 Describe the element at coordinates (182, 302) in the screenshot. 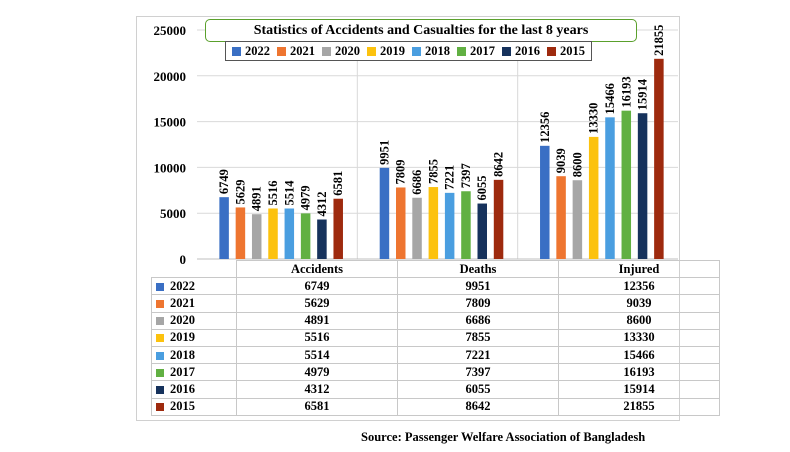

I see `table-year-label: 2021` at that location.